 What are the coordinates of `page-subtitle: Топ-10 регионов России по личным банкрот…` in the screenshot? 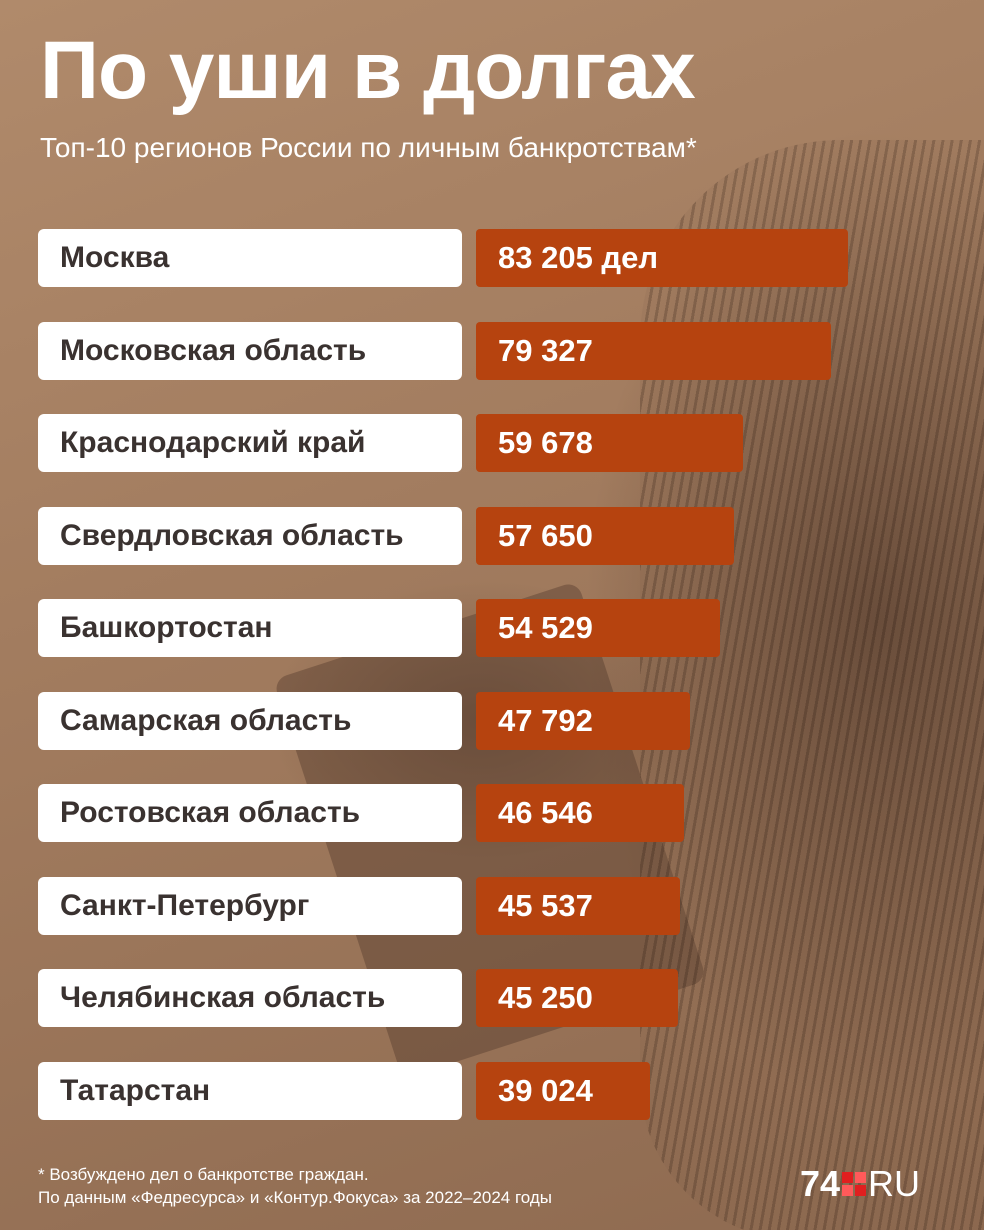 It's located at (368, 147).